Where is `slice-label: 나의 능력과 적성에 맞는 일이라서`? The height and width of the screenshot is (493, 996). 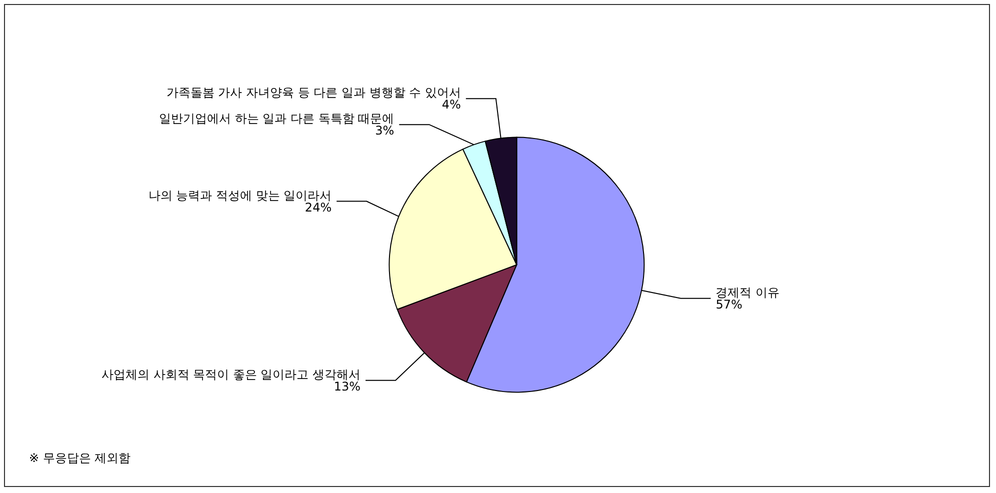 slice-label: 나의 능력과 적성에 맞는 일이라서 is located at coordinates (240, 195).